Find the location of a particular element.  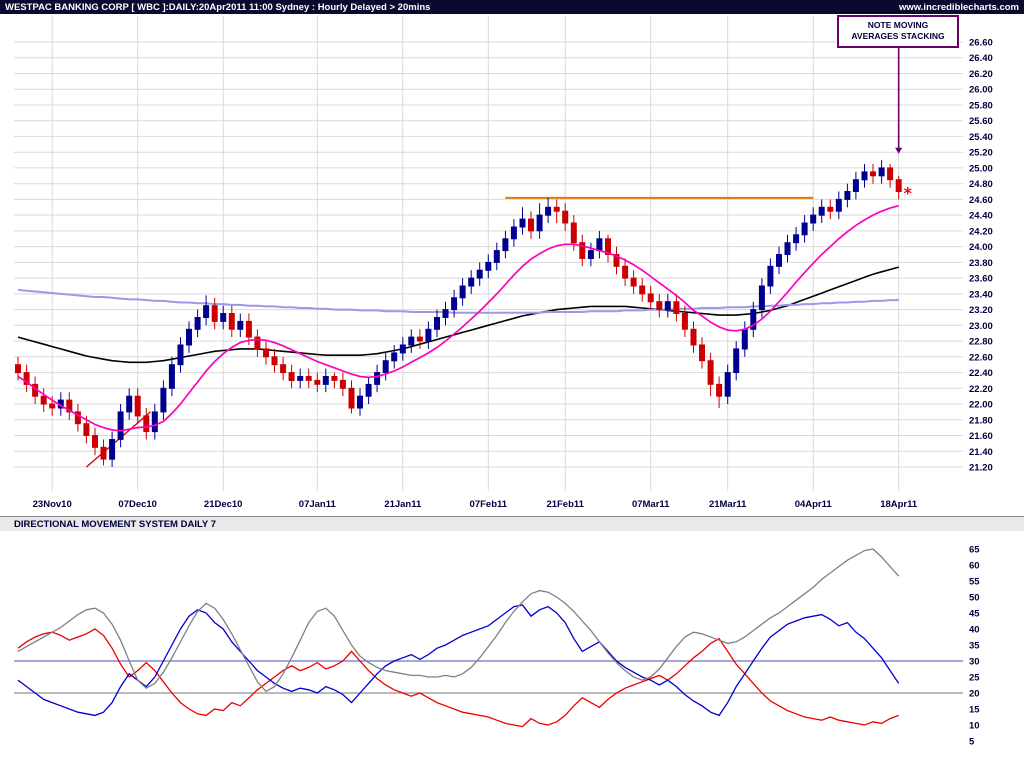

svg-text: 26.60 is located at coordinates (981, 43).